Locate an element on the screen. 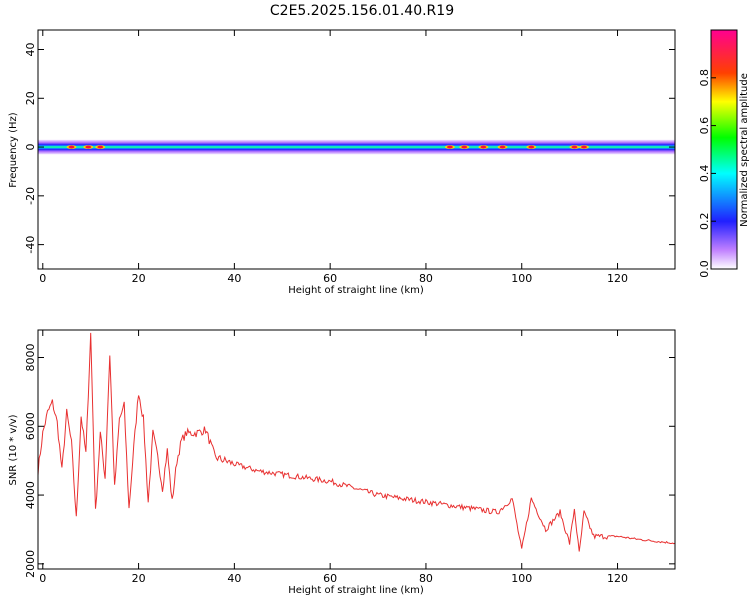 This screenshot has height=600, width=750. snr-xlabel: Height of straight line (km) is located at coordinates (356, 590).